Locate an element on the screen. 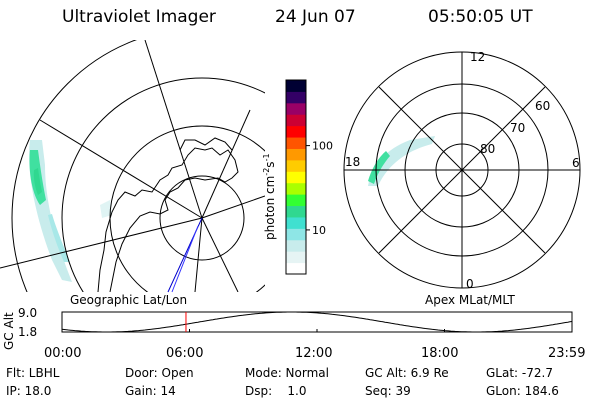 This screenshot has width=600, height=400. colorbar-label: photon cm-2s-1 is located at coordinates (269, 196).